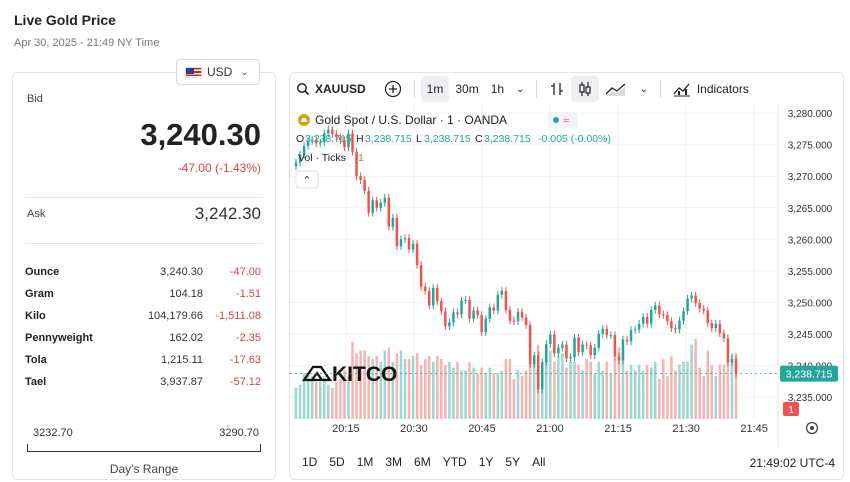 The width and height of the screenshot is (850, 482). Describe the element at coordinates (574, 139) in the screenshot. I see `ohlc-change: -0.005 (-0.00%)` at that location.